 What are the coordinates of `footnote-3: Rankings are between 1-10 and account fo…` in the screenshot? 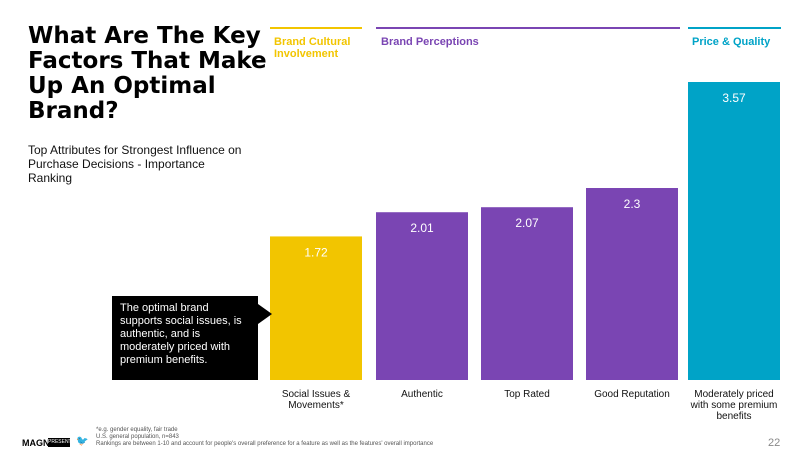 It's located at (265, 444).